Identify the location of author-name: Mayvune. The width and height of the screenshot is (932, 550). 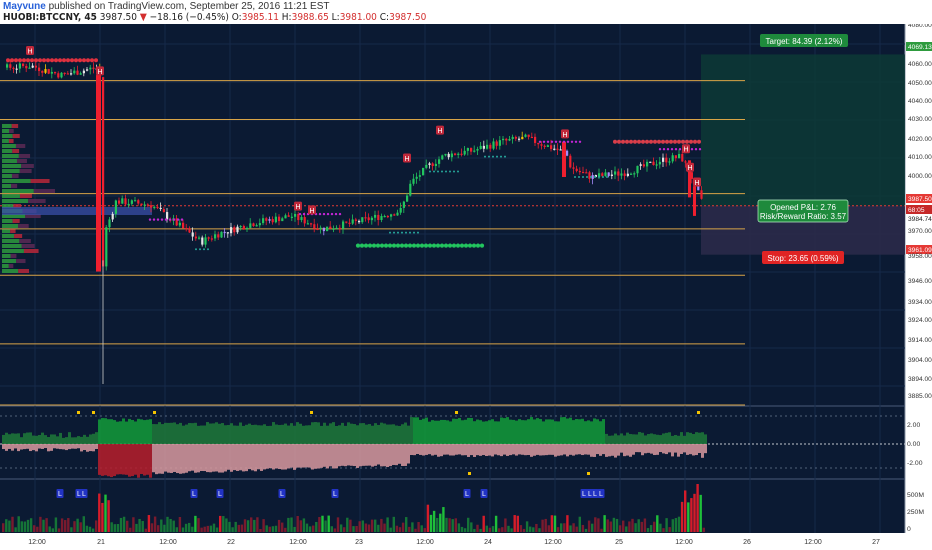
(24, 6).